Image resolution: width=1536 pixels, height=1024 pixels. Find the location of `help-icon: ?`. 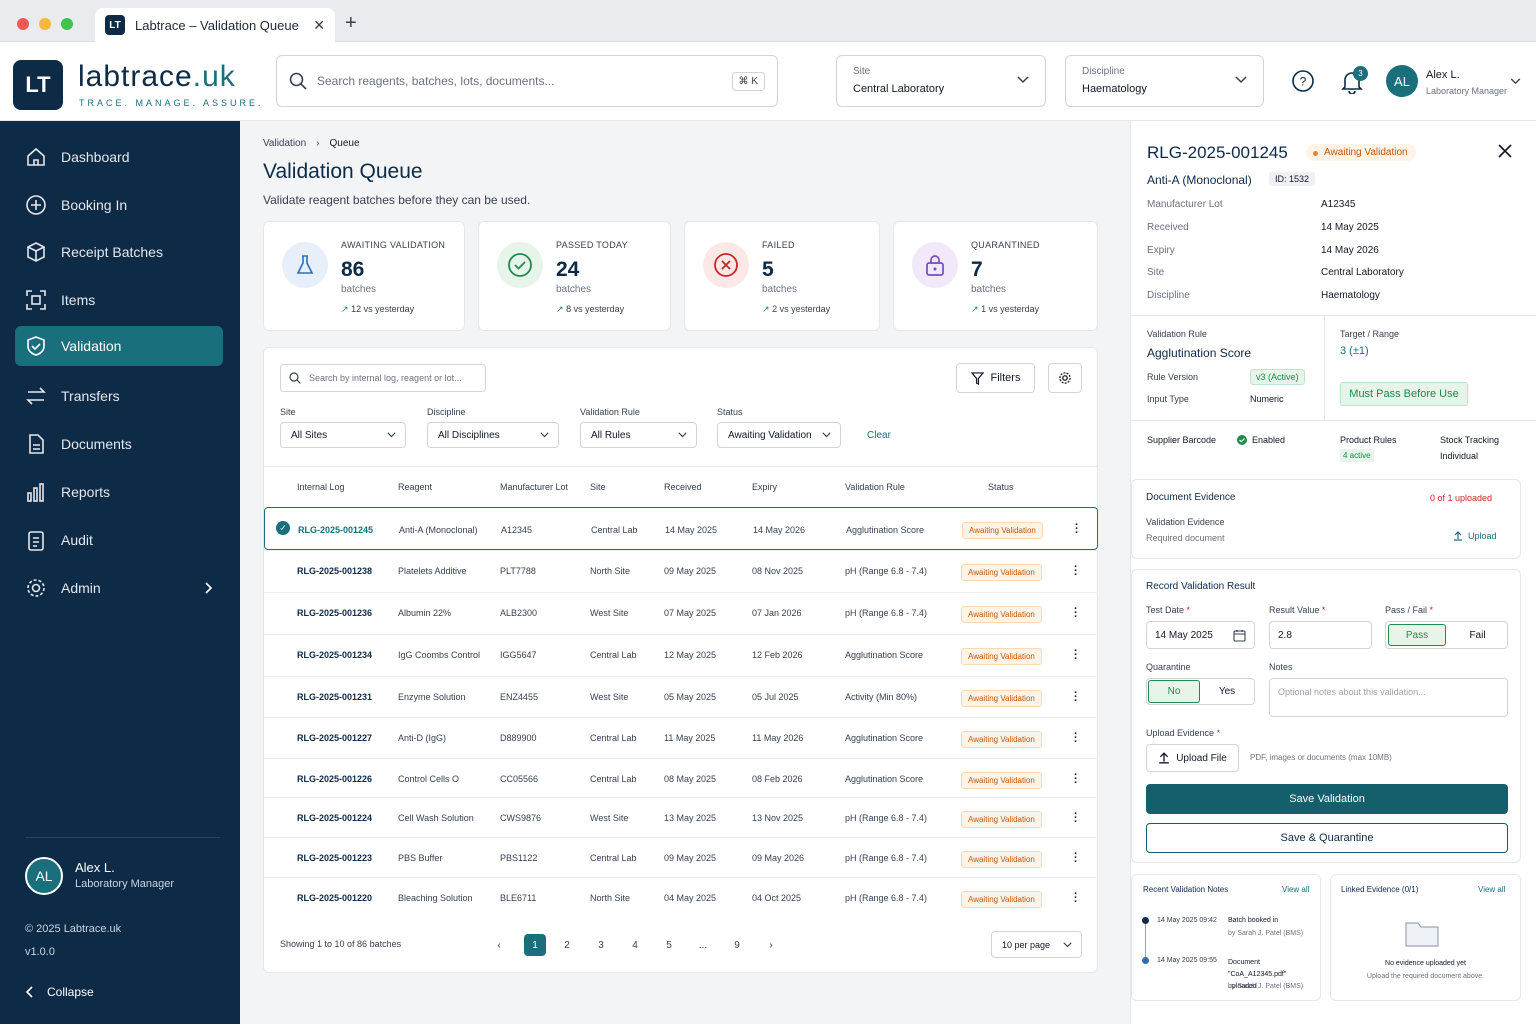

help-icon: ? is located at coordinates (1303, 81).